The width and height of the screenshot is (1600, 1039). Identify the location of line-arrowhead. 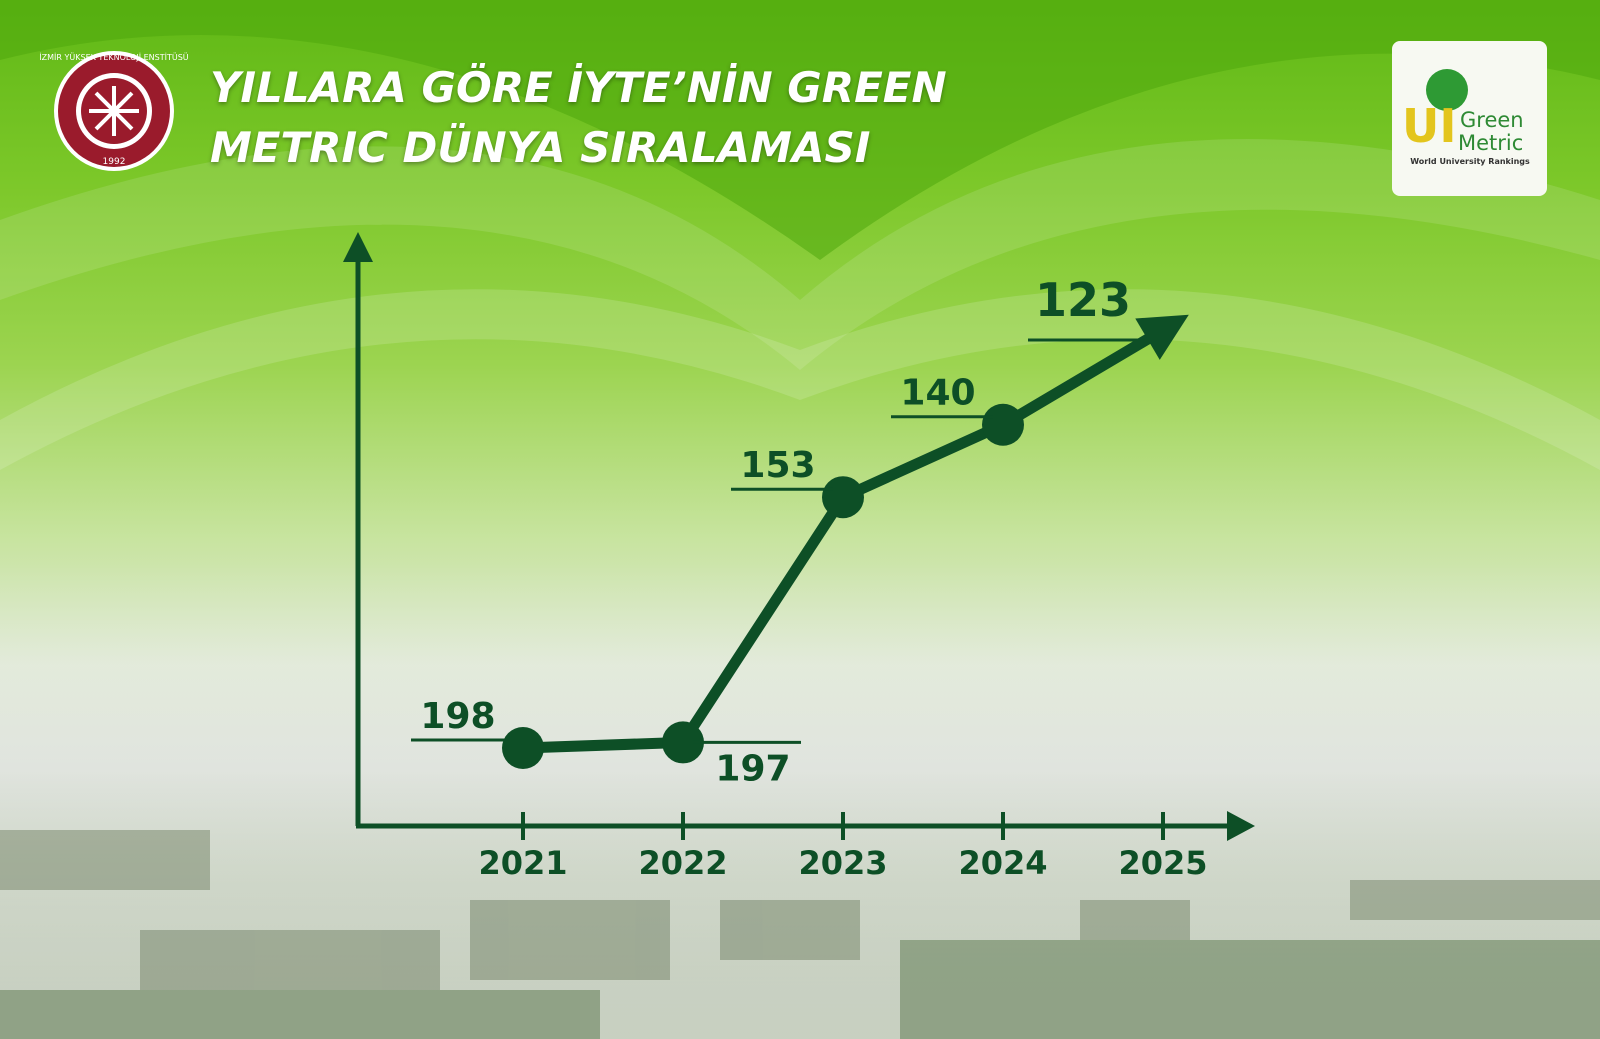
(1162, 337).